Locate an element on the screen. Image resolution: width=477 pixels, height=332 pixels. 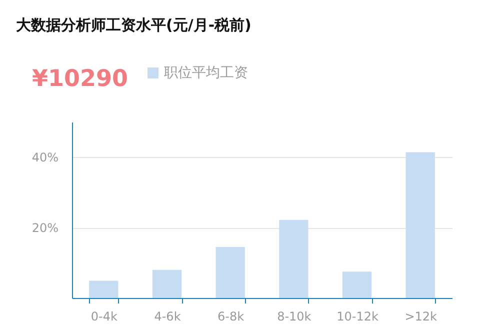
x-tick-label: 6-8k is located at coordinates (231, 317).